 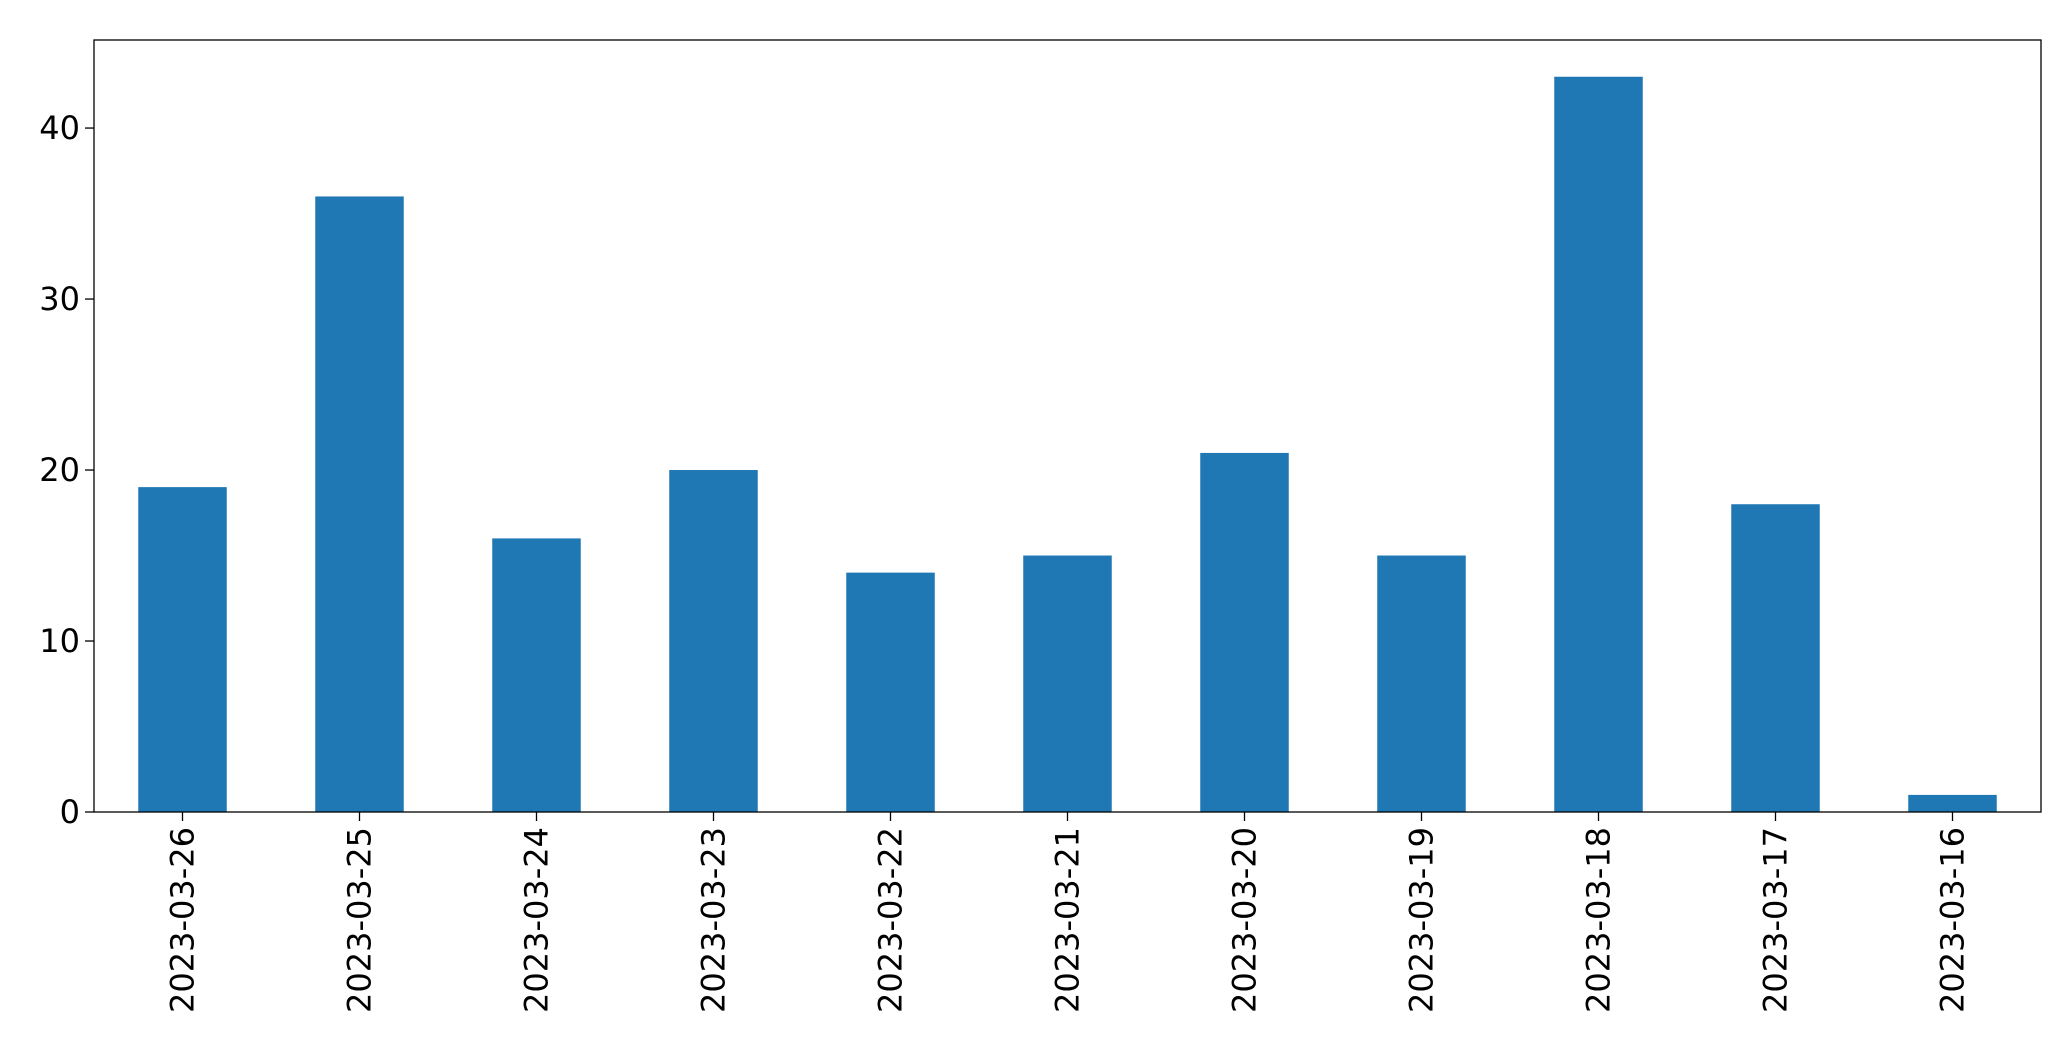 I want to click on x-tick-label: 2023-03-23, so click(x=714, y=920).